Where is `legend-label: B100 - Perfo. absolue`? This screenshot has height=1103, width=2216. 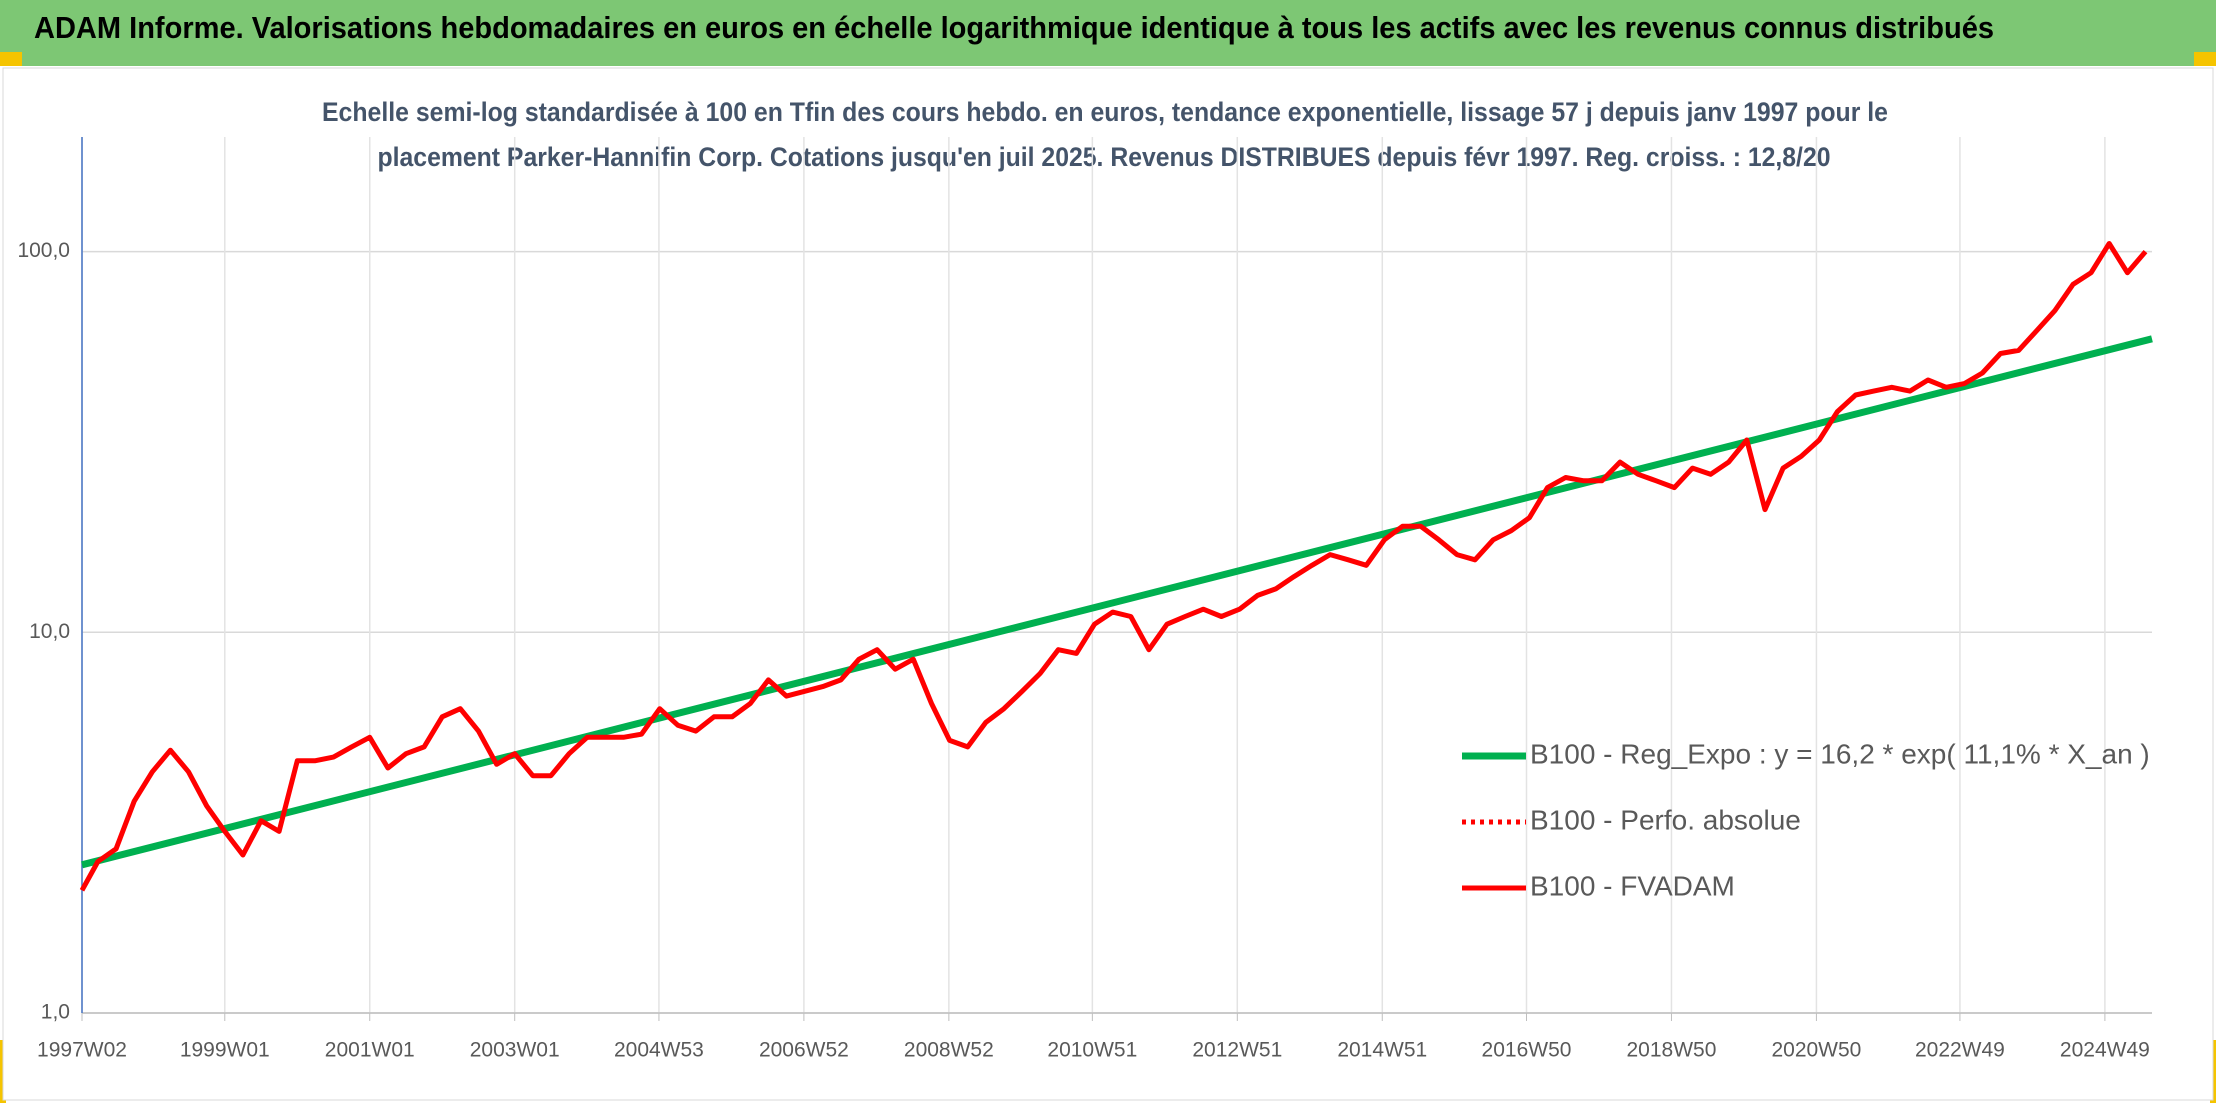
legend-label: B100 - Perfo. absolue is located at coordinates (1665, 819).